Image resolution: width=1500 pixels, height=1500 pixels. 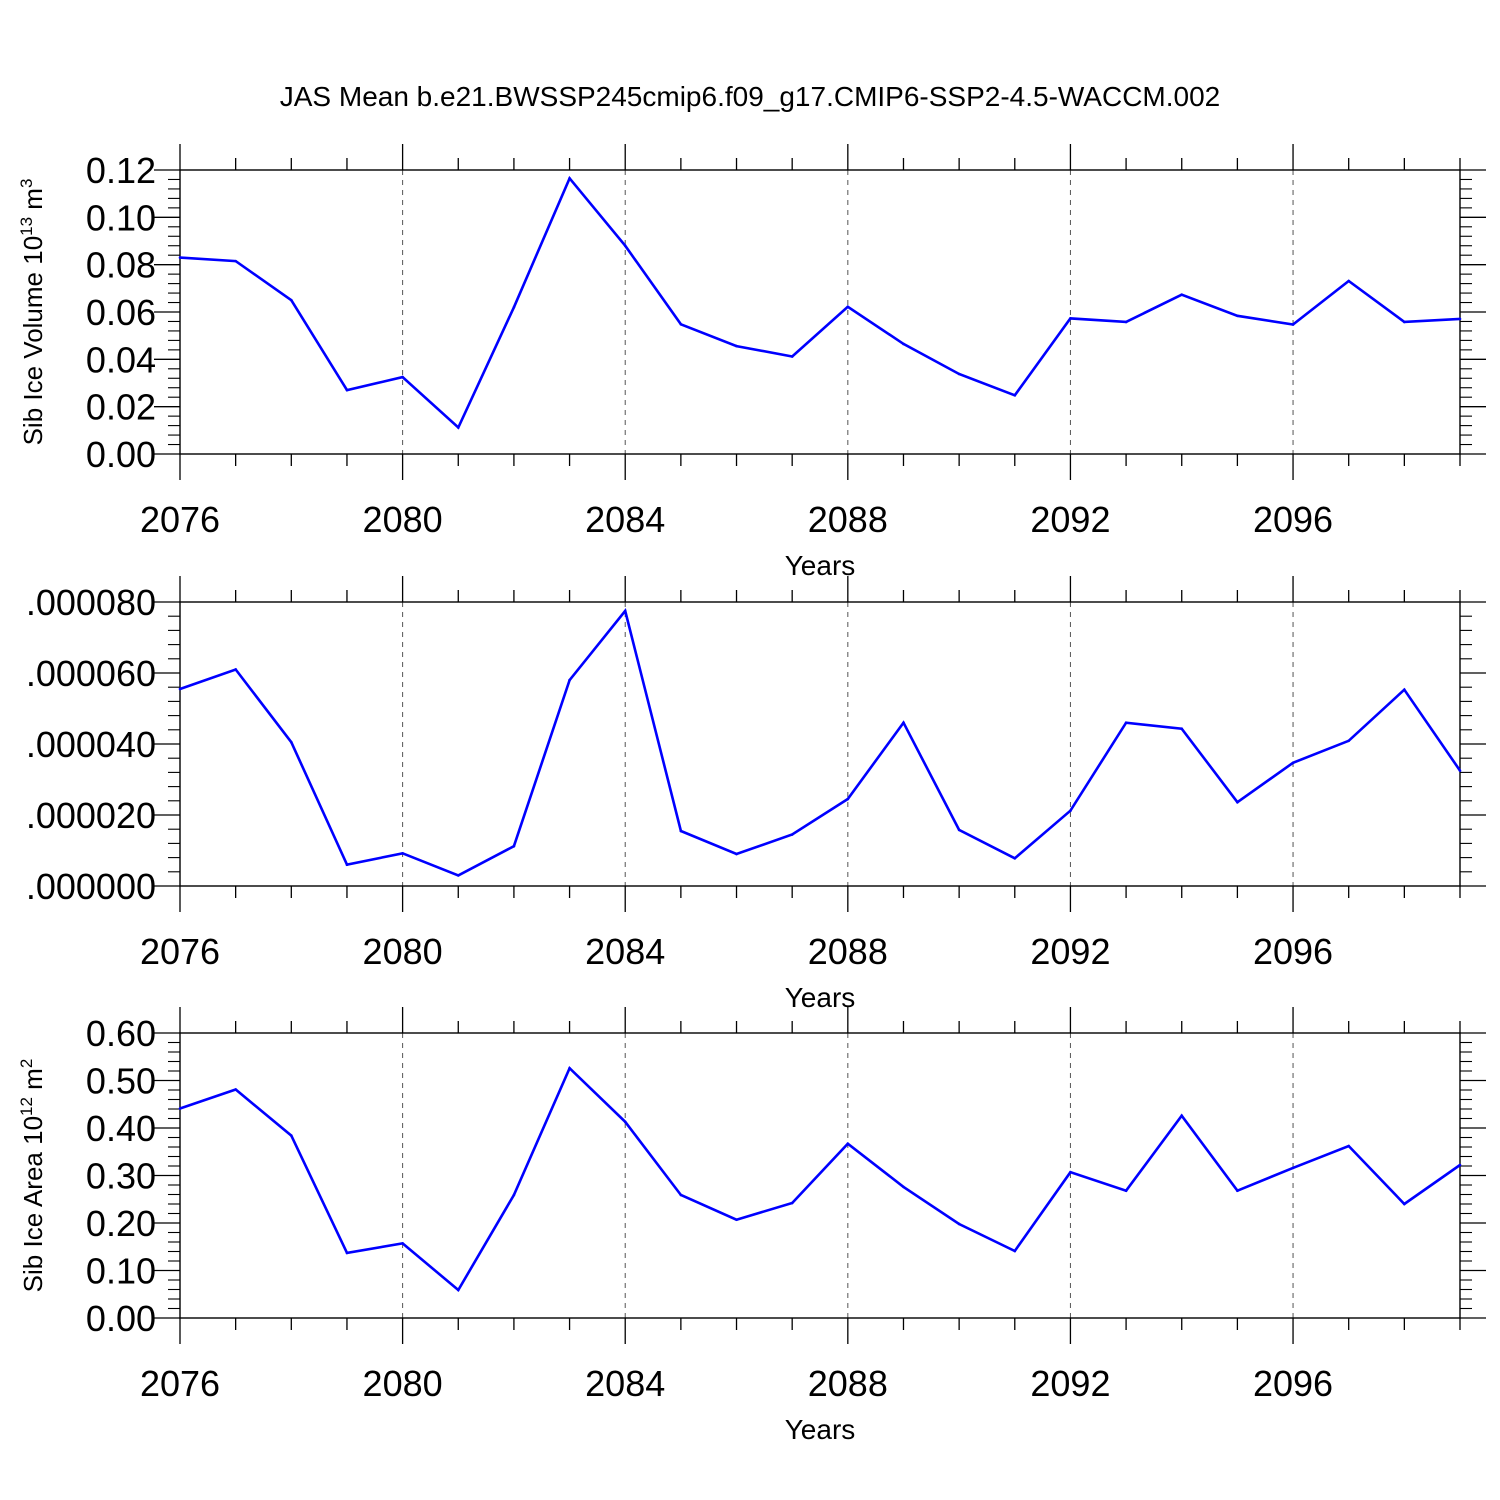 What do you see at coordinates (26, 226) in the screenshot?
I see `y-axis-title-exponent: 13` at bounding box center [26, 226].